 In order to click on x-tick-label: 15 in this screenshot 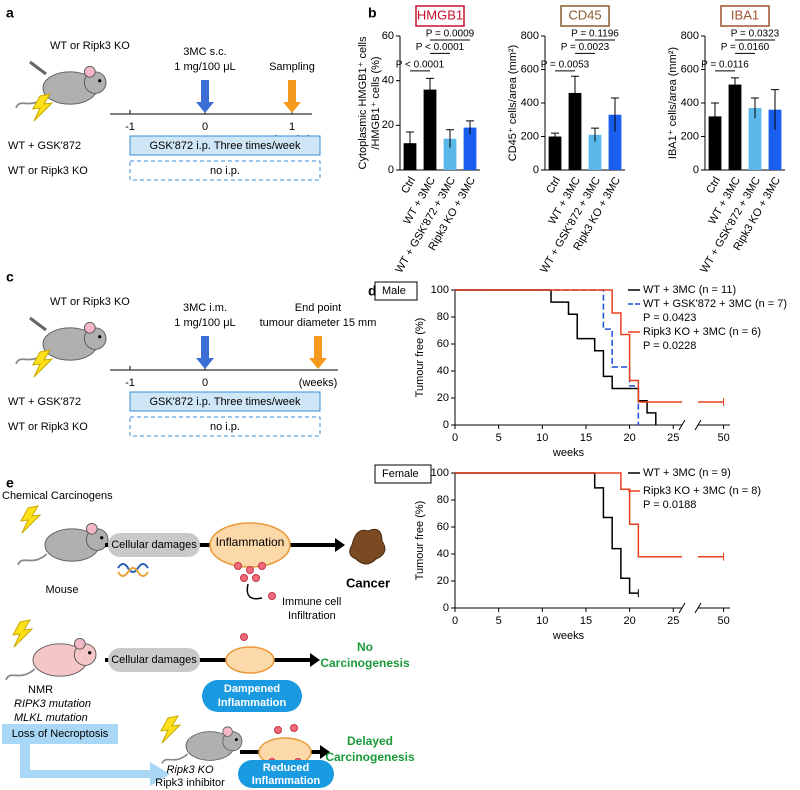, I will do `click(586, 438)`.